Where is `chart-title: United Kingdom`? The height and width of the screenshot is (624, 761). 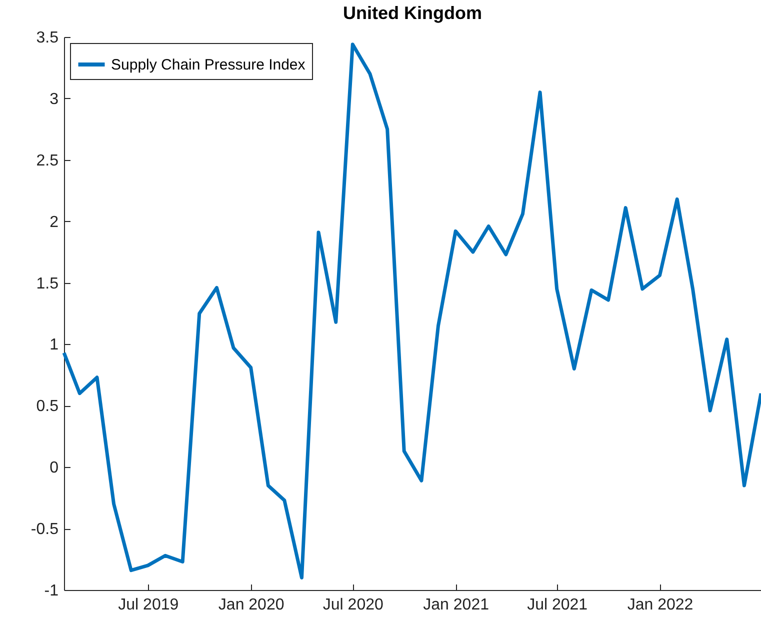 chart-title: United Kingdom is located at coordinates (412, 13).